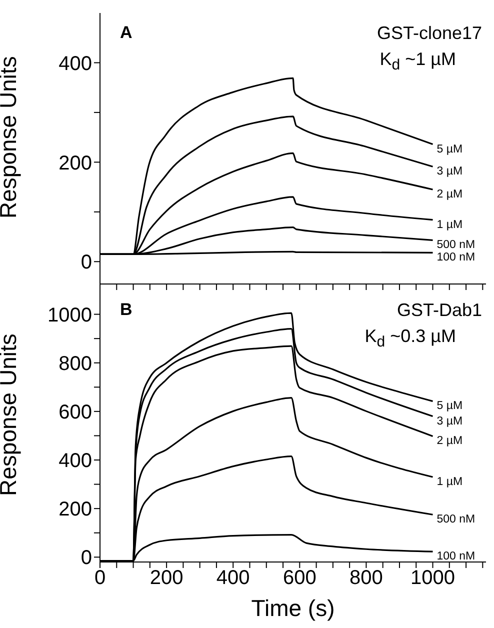 The image size is (494, 628). Describe the element at coordinates (70, 315) in the screenshot. I see `y-tick-label: 1000` at that location.